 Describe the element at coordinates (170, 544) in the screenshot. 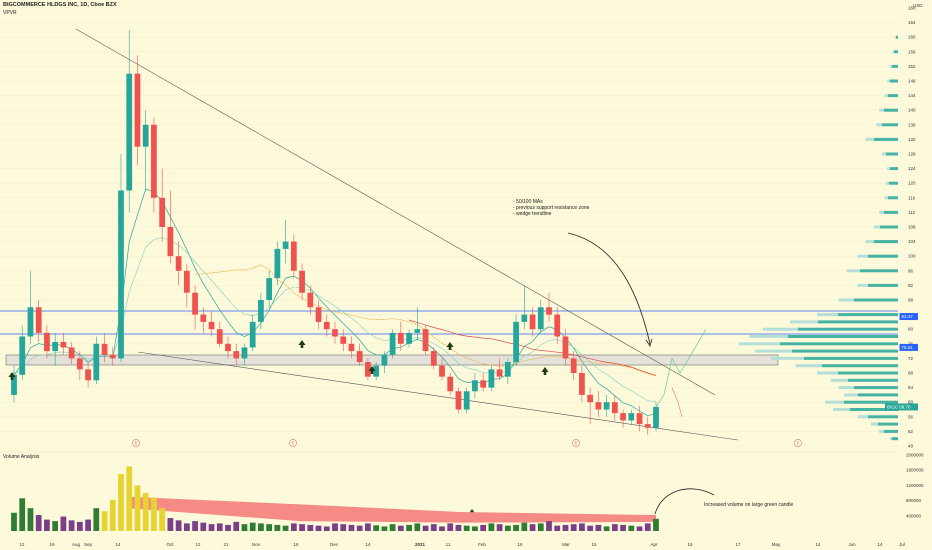

I see `time-tick-label: Oct` at that location.